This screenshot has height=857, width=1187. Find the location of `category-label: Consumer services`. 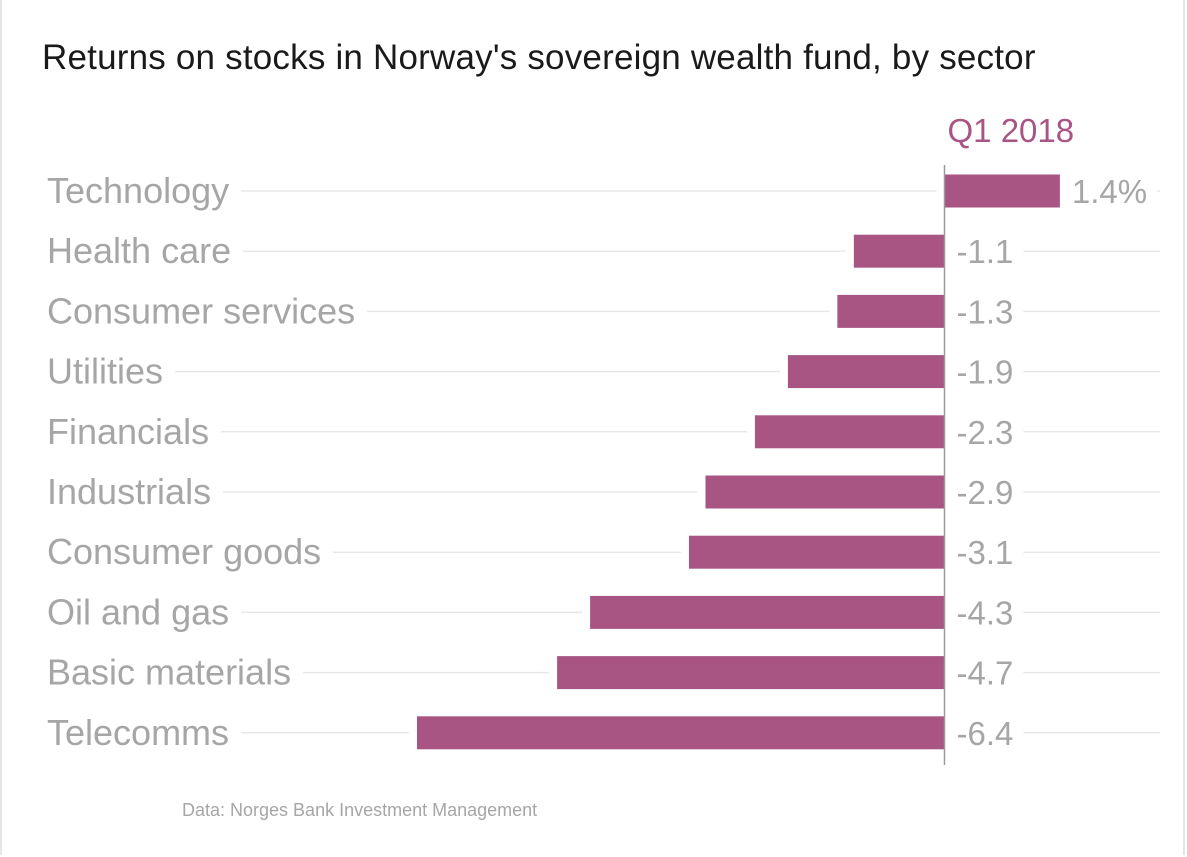

category-label: Consumer services is located at coordinates (201, 310).